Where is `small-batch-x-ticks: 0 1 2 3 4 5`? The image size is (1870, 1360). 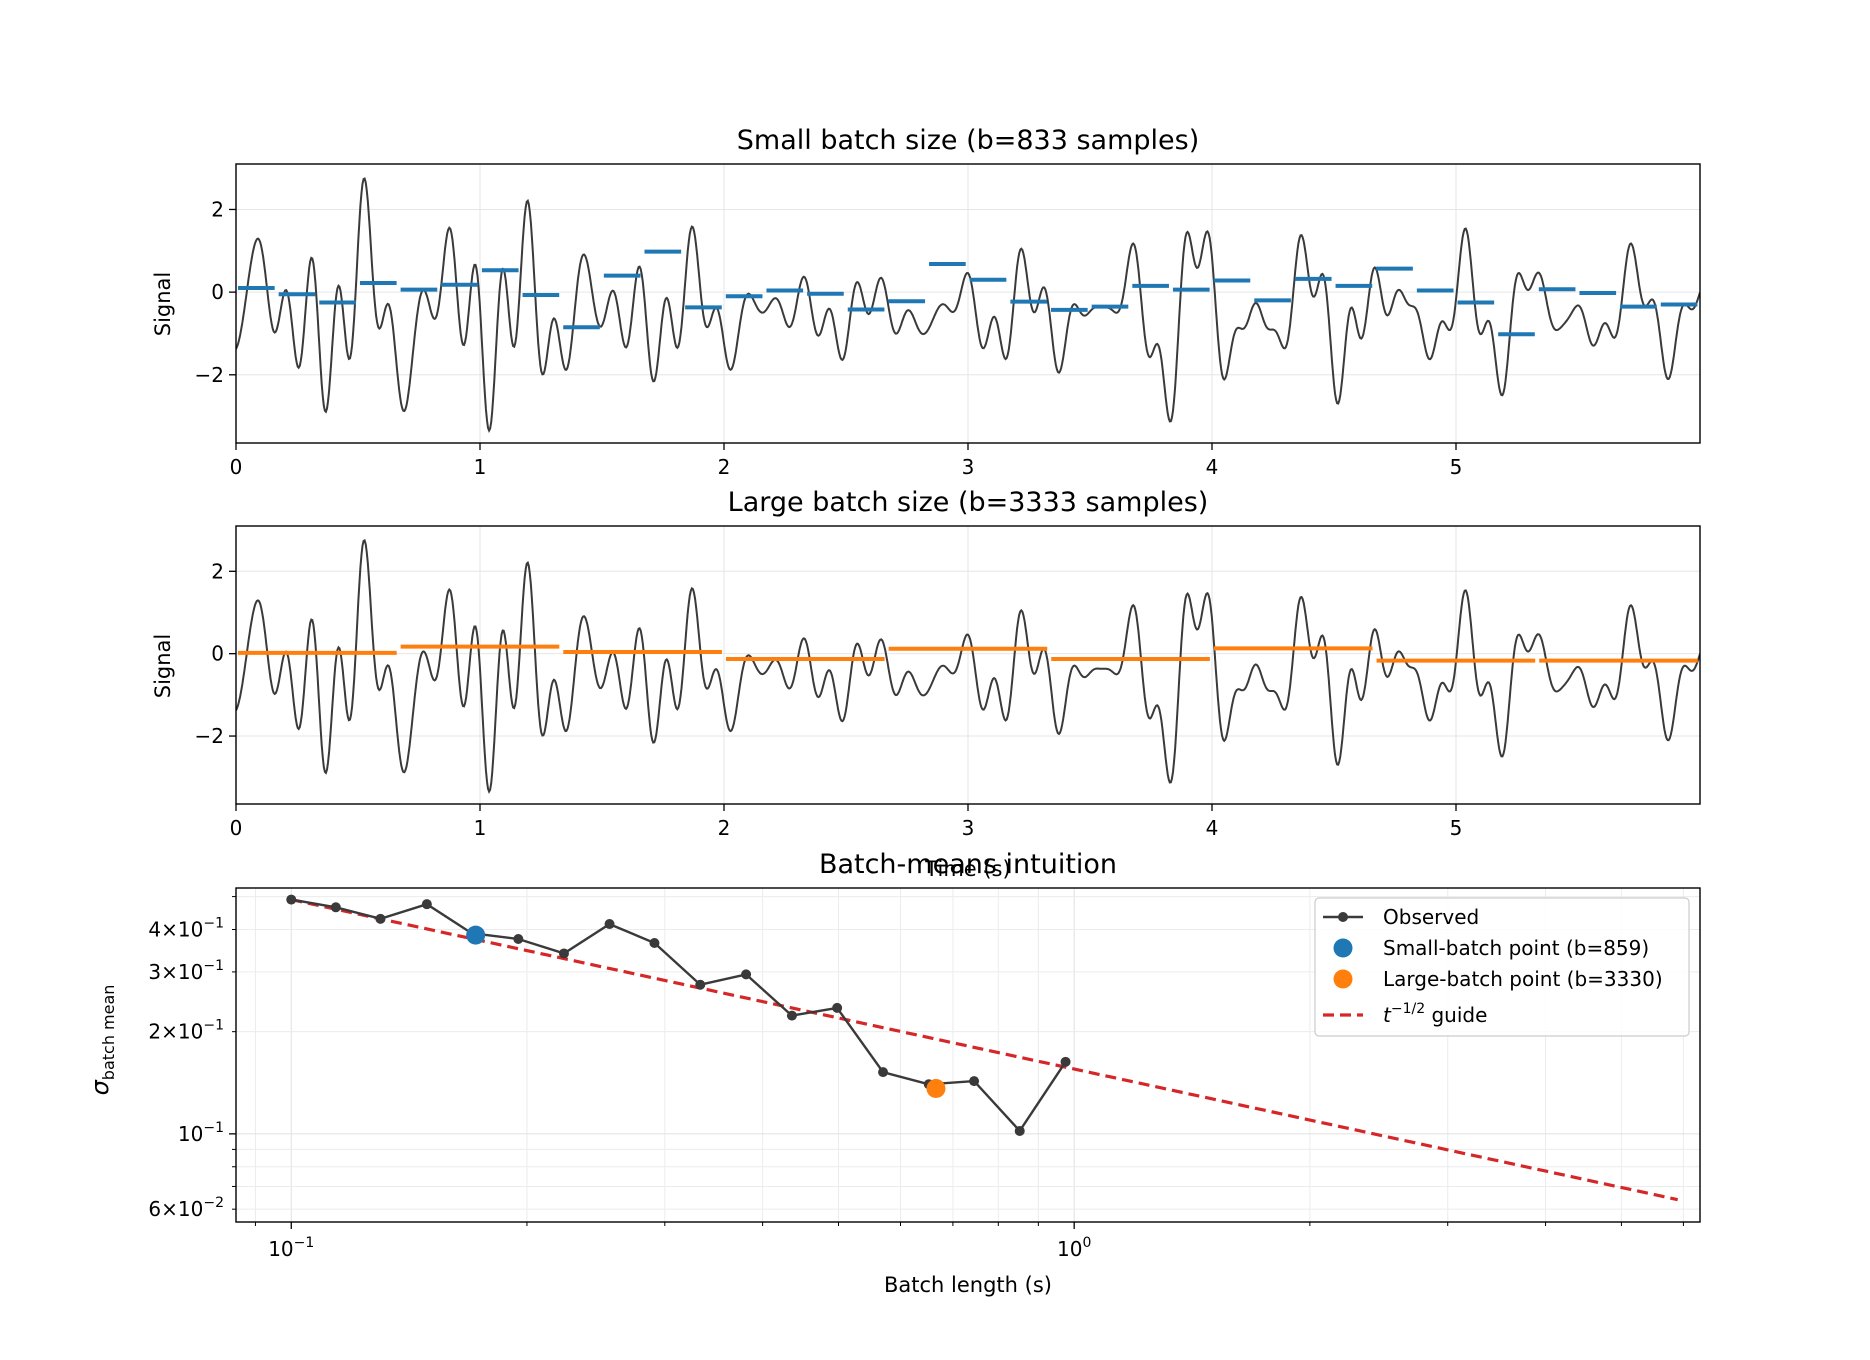
small-batch-x-ticks: 0 1 2 3 4 5 is located at coordinates (846, 467).